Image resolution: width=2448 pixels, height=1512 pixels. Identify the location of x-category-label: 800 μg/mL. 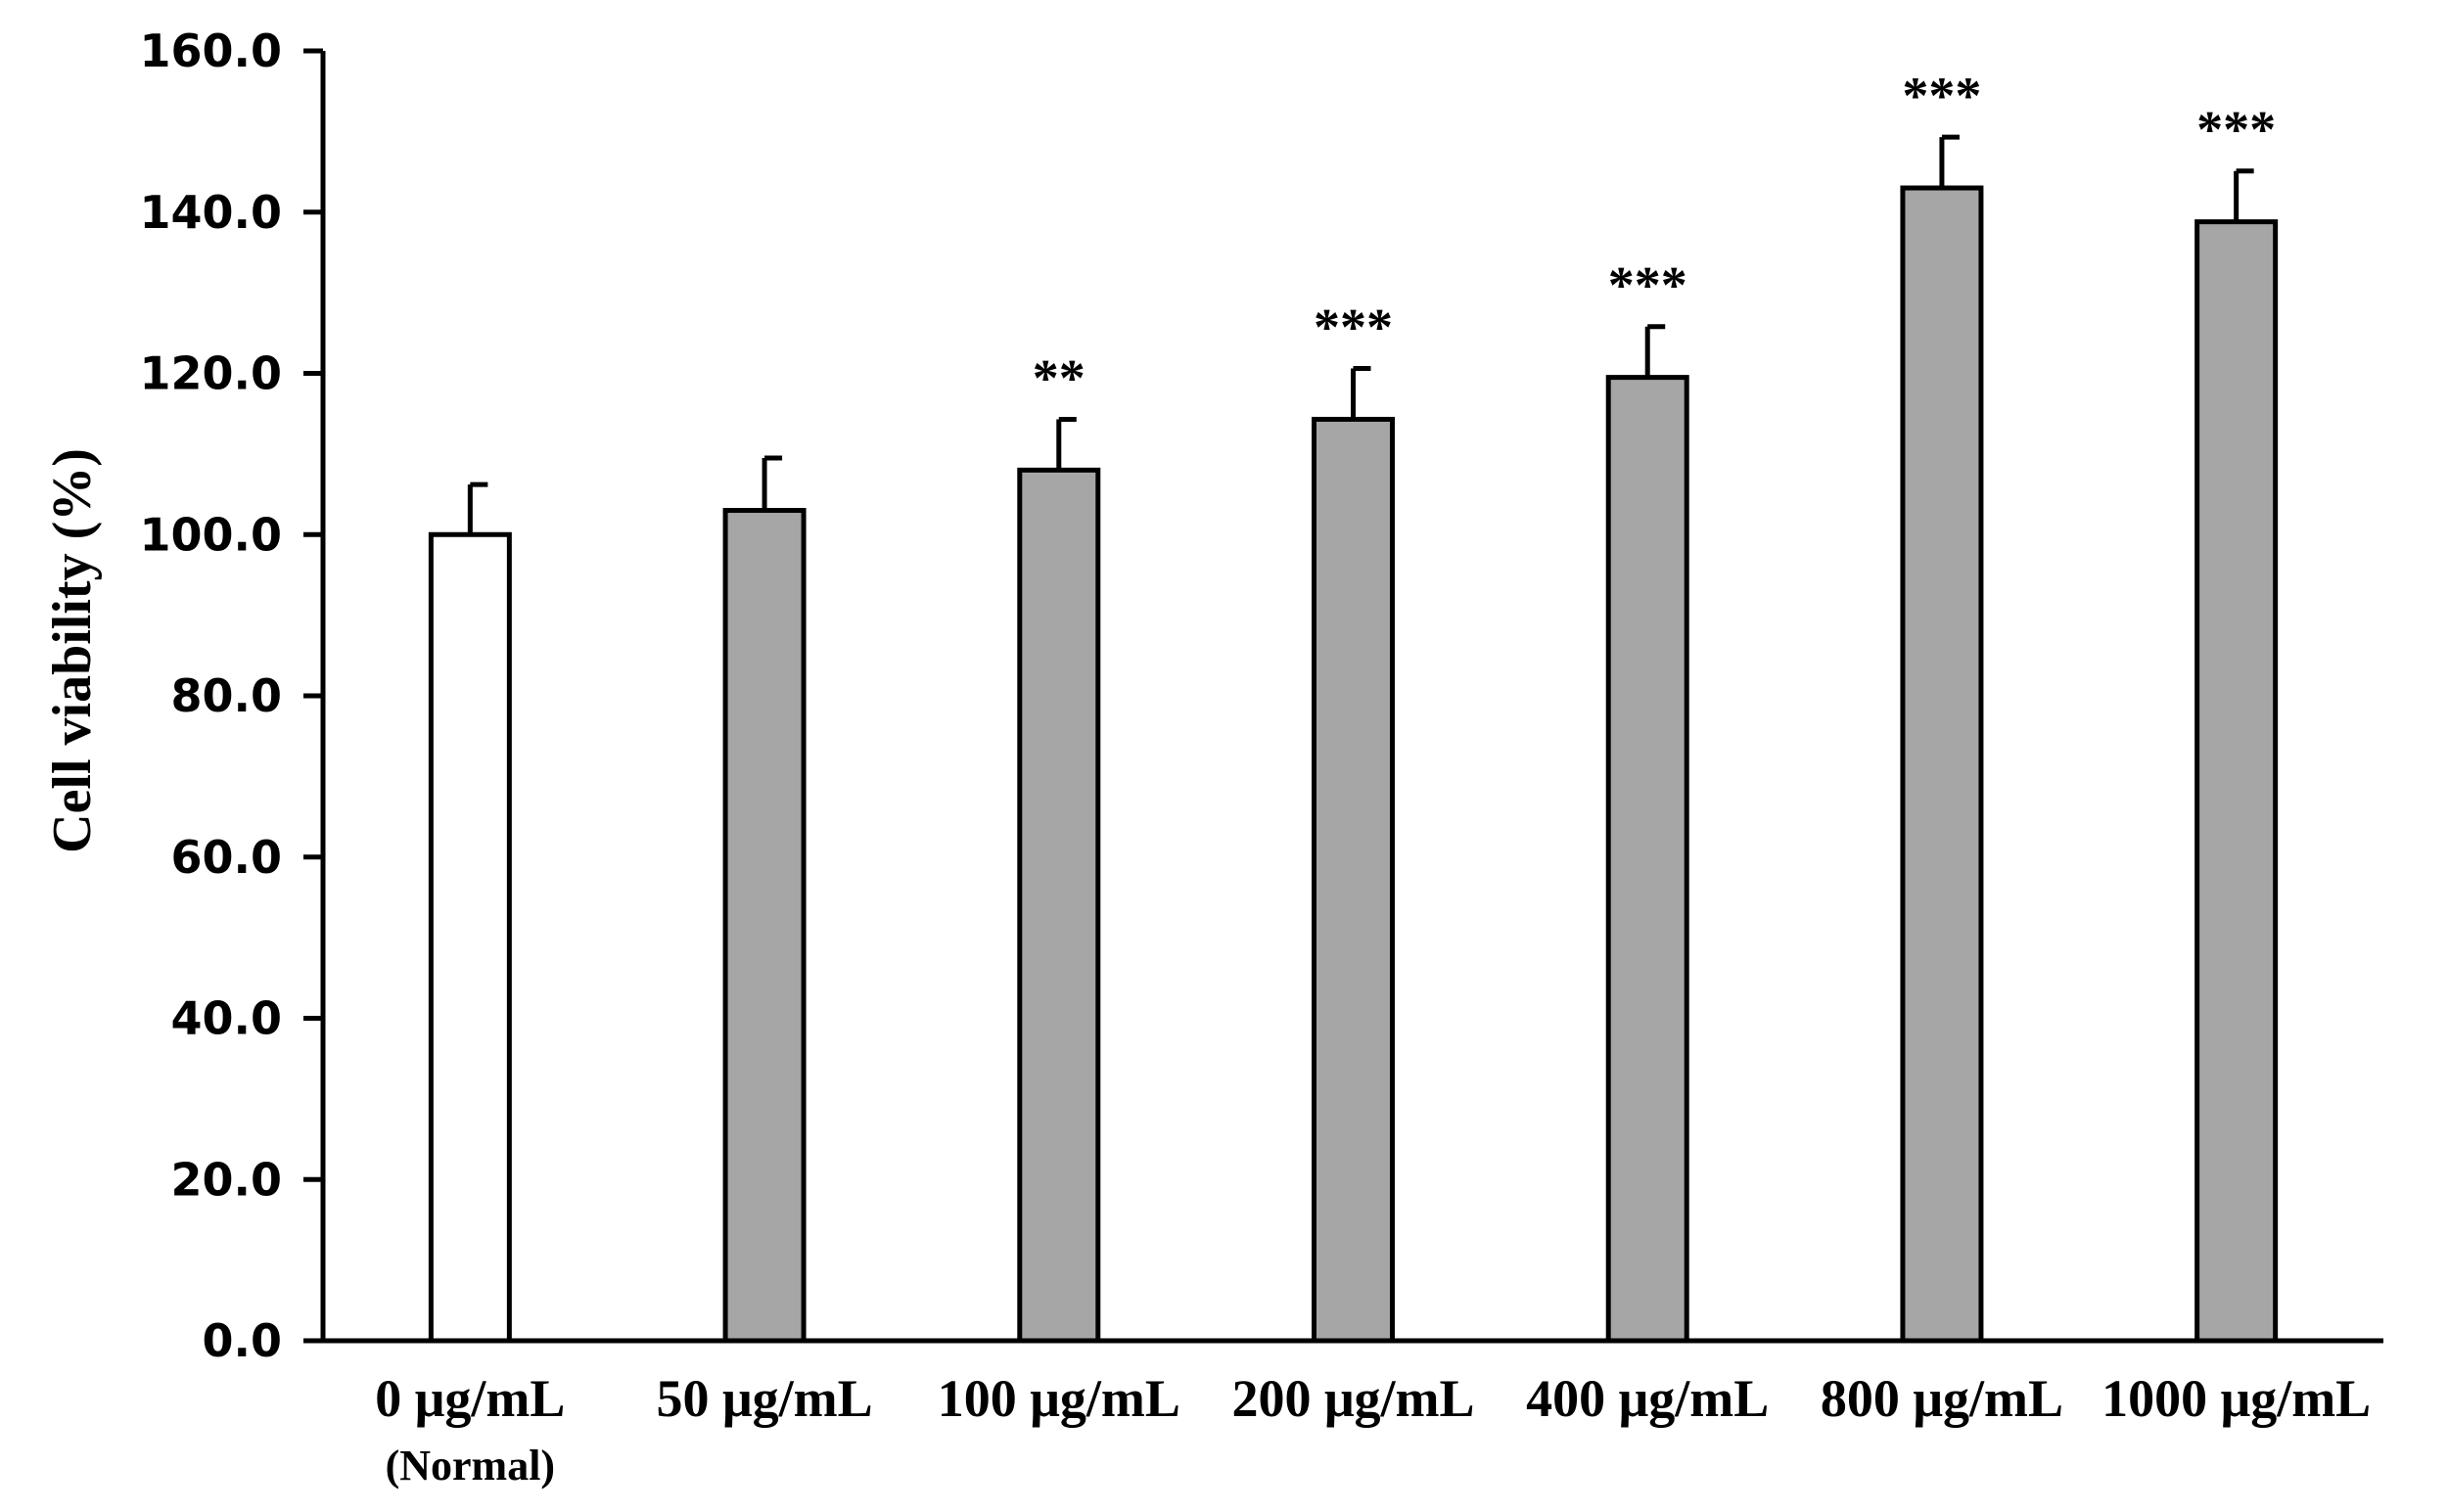
(1942, 1398).